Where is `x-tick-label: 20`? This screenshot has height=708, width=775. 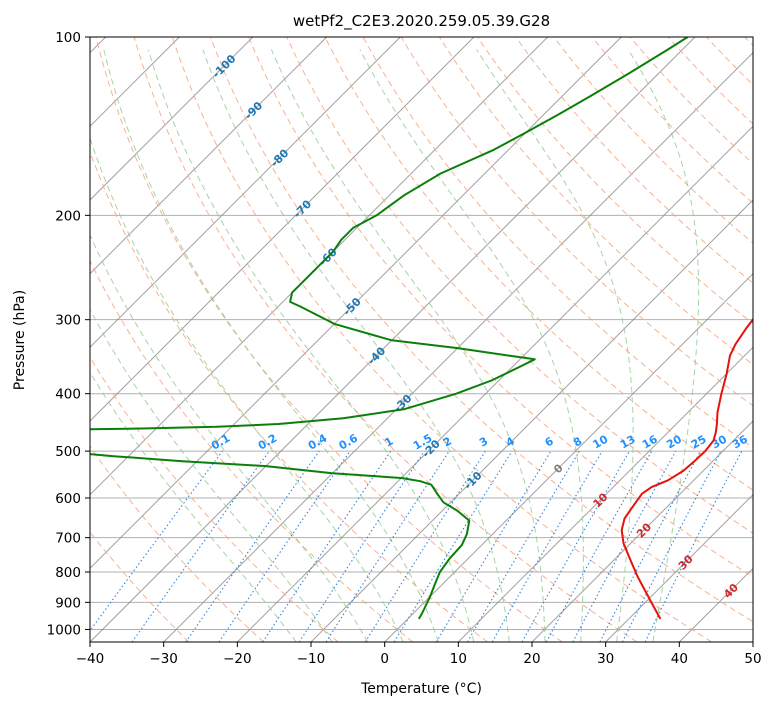
x-tick-label: 20 is located at coordinates (531, 659).